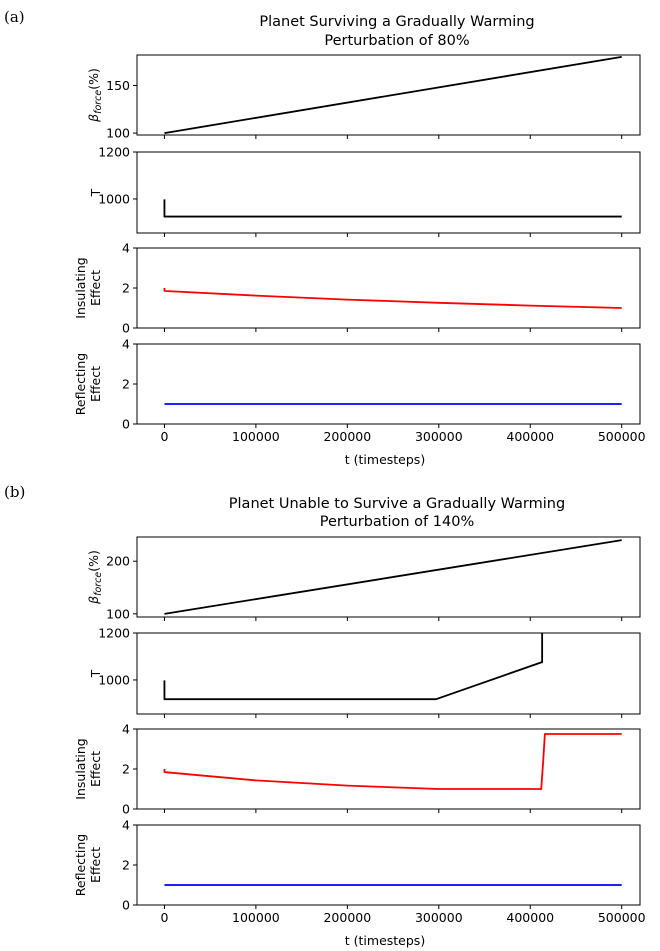 This screenshot has width=660, height=951. What do you see at coordinates (14, 492) in the screenshot?
I see `panel-letter-b: (b)` at bounding box center [14, 492].